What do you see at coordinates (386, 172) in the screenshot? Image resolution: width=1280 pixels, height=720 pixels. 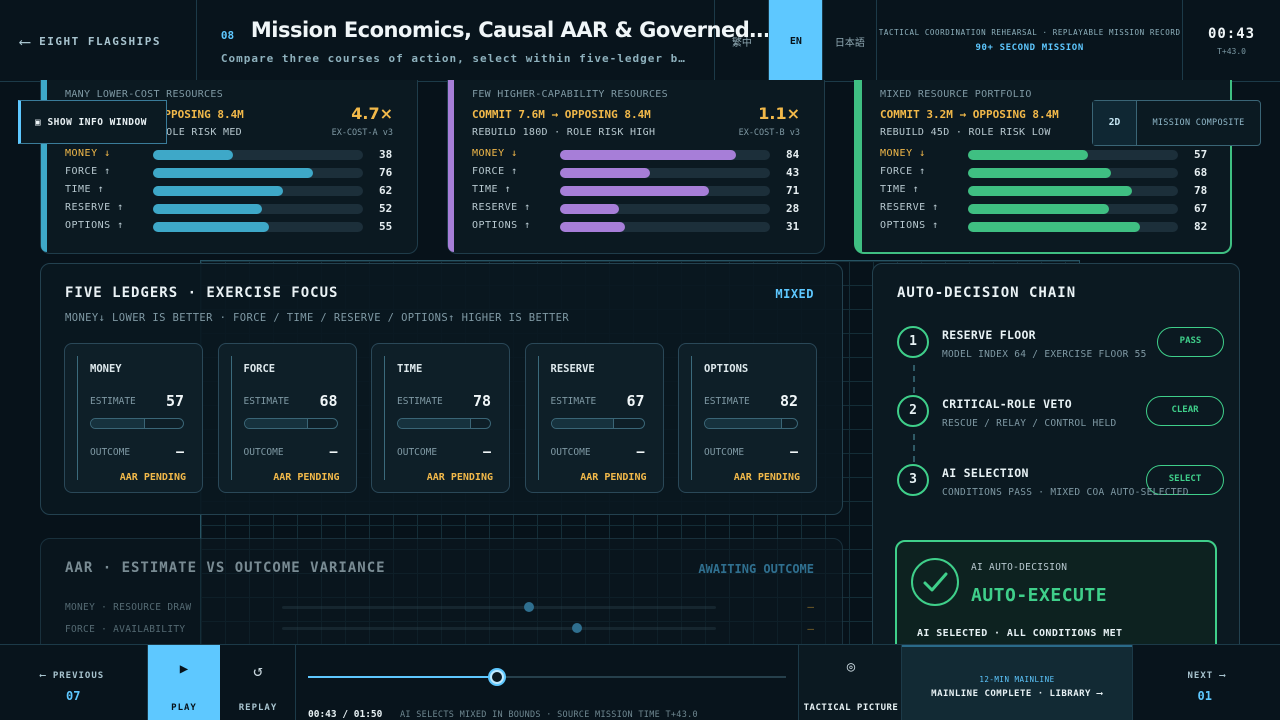 I see `ledger-value: 76` at bounding box center [386, 172].